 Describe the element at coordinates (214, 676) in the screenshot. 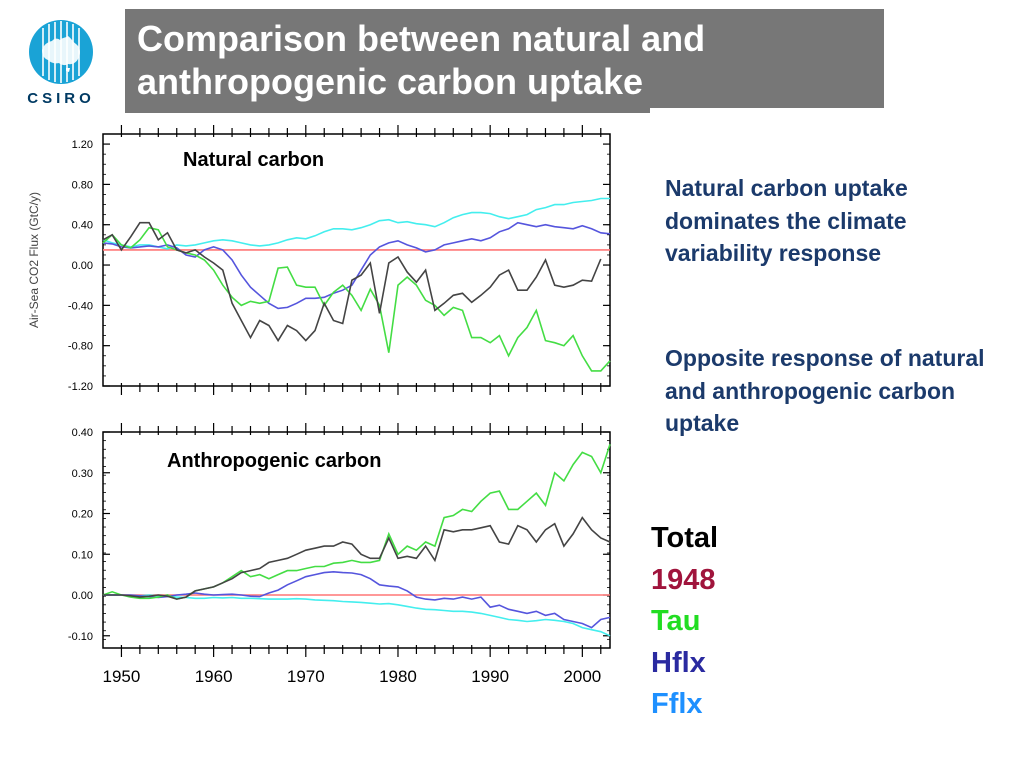

I see `x-tick-label: 1960` at that location.